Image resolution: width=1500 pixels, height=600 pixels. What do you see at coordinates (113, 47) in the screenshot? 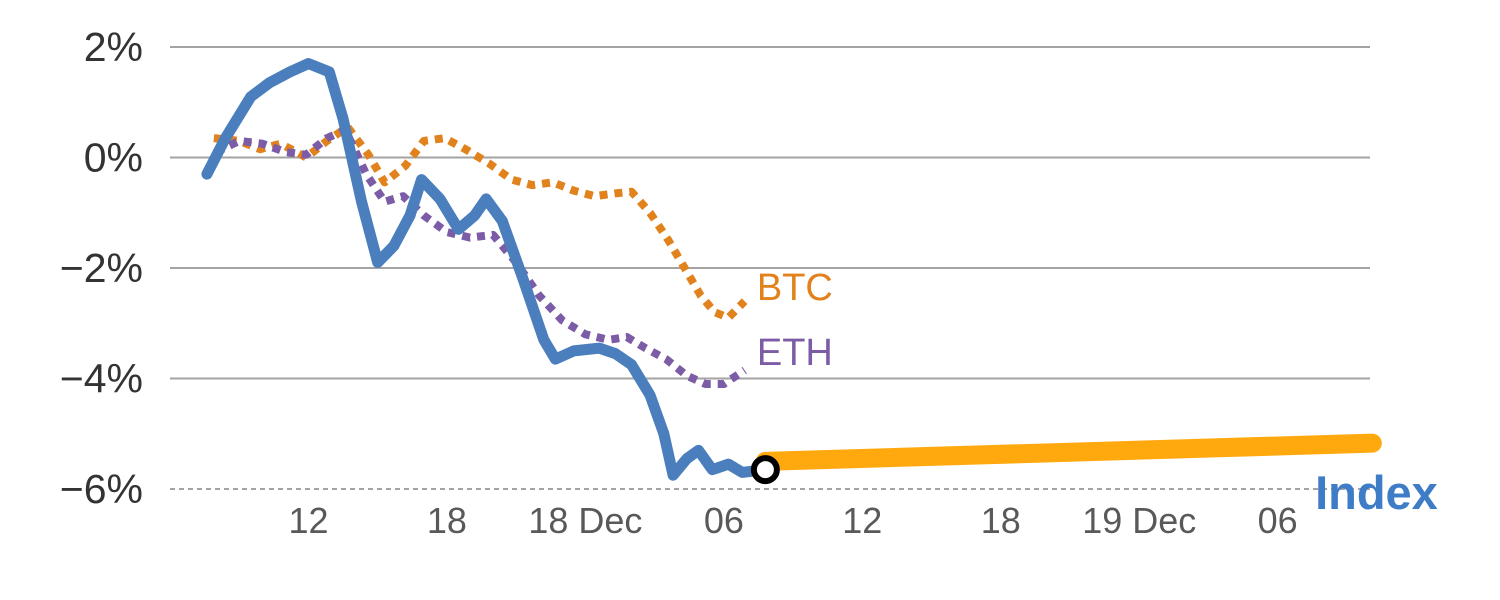
I see `y-axis-tick-label: 2%` at bounding box center [113, 47].